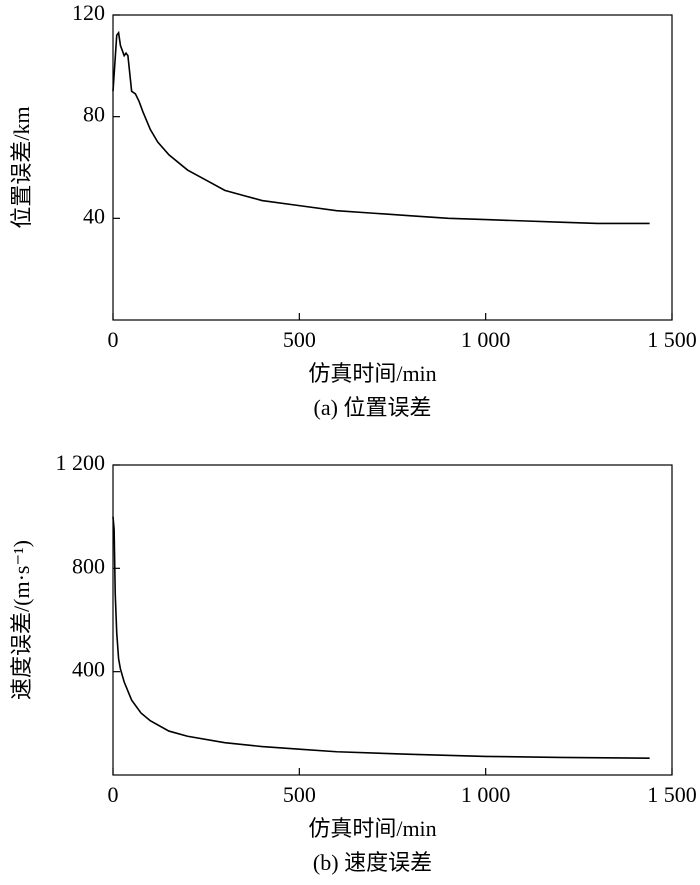 The height and width of the screenshot is (885, 700). Describe the element at coordinates (88, 565) in the screenshot. I see `y-tick-label: 800` at that location.